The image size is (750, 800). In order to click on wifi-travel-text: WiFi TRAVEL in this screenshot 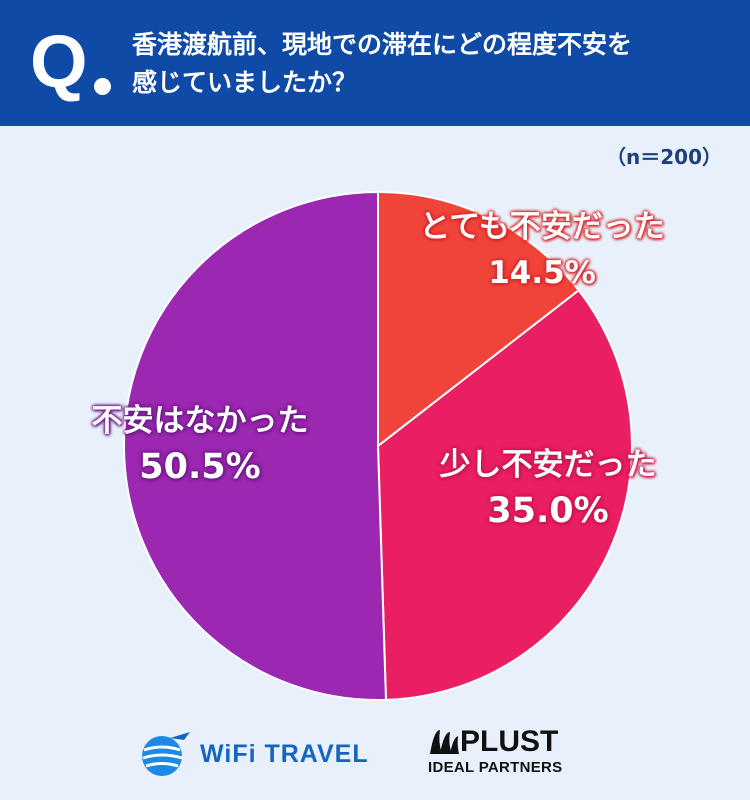, I will do `click(284, 754)`.